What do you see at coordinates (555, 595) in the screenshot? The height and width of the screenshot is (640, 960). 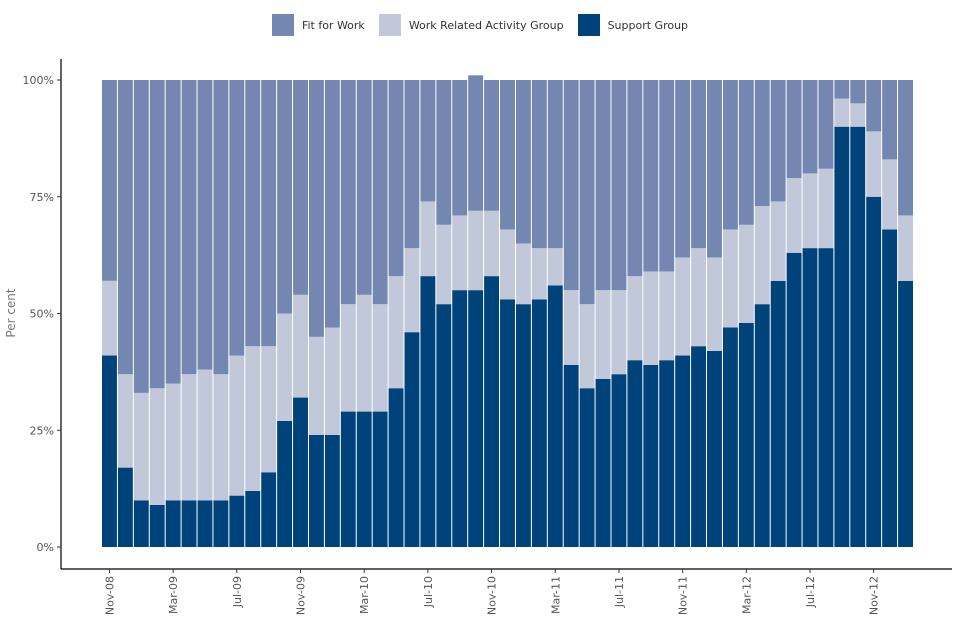 I see `x-tick-label: Mar-11` at bounding box center [555, 595].